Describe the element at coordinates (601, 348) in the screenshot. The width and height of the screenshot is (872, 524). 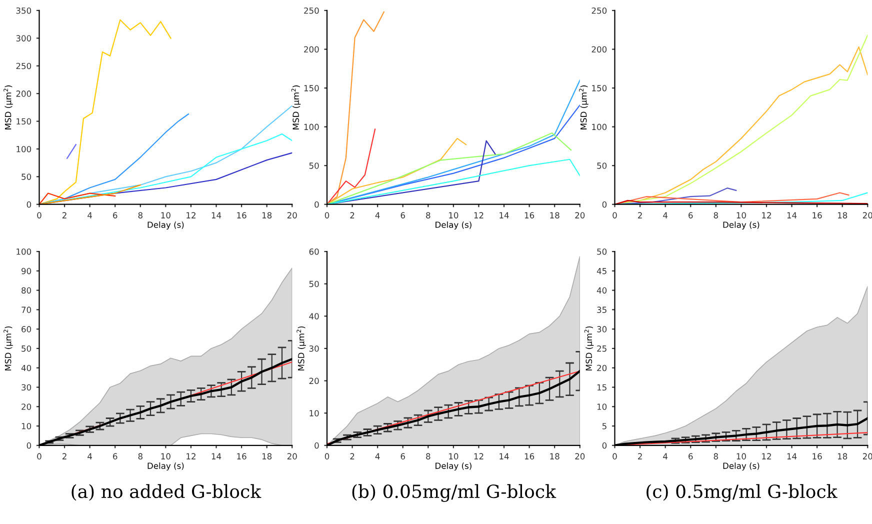
I see `y-tick-label: 25` at that location.